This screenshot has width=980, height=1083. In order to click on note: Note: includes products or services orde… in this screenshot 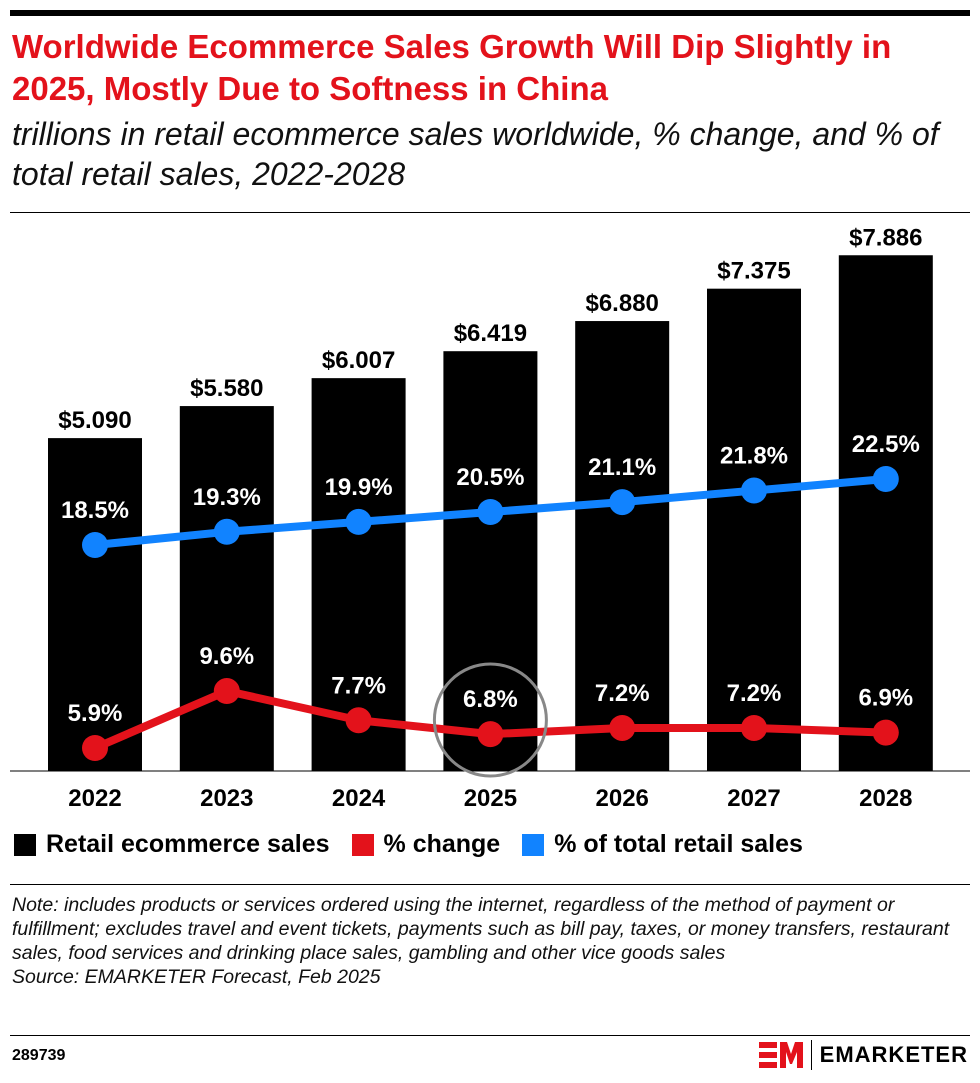, I will do `click(487, 941)`.